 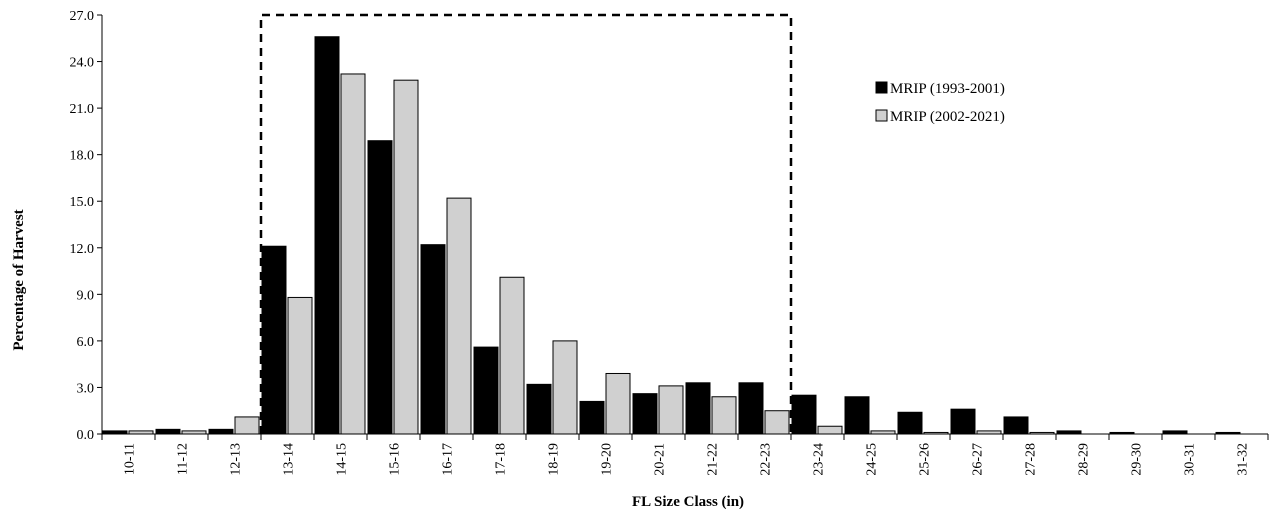 I want to click on x-tick-label-15-16: 15-16, so click(x=395, y=459).